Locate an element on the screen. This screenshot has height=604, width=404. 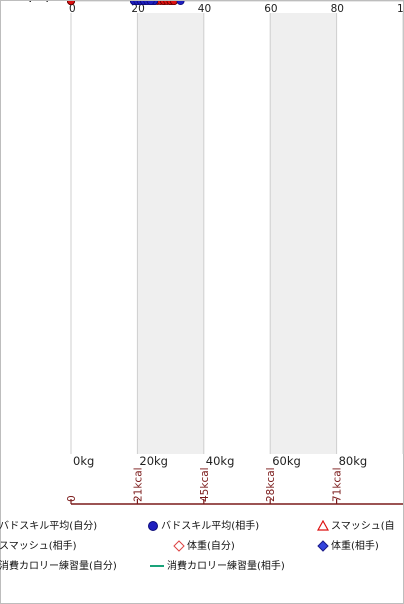
y-tick-label: 2017/12/30 is located at coordinates (33, 2).